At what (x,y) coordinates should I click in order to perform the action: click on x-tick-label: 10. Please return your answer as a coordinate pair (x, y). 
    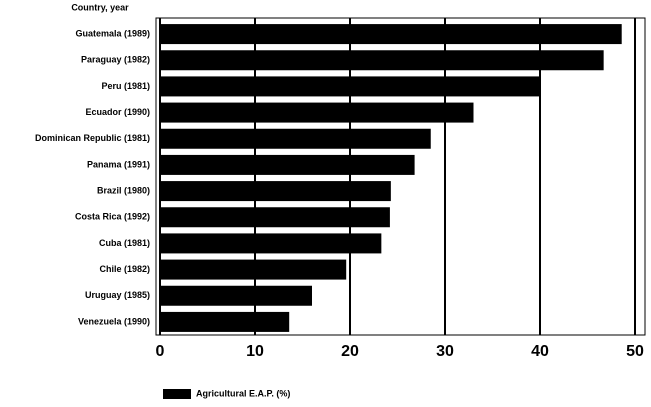
    Looking at the image, I should click on (255, 351).